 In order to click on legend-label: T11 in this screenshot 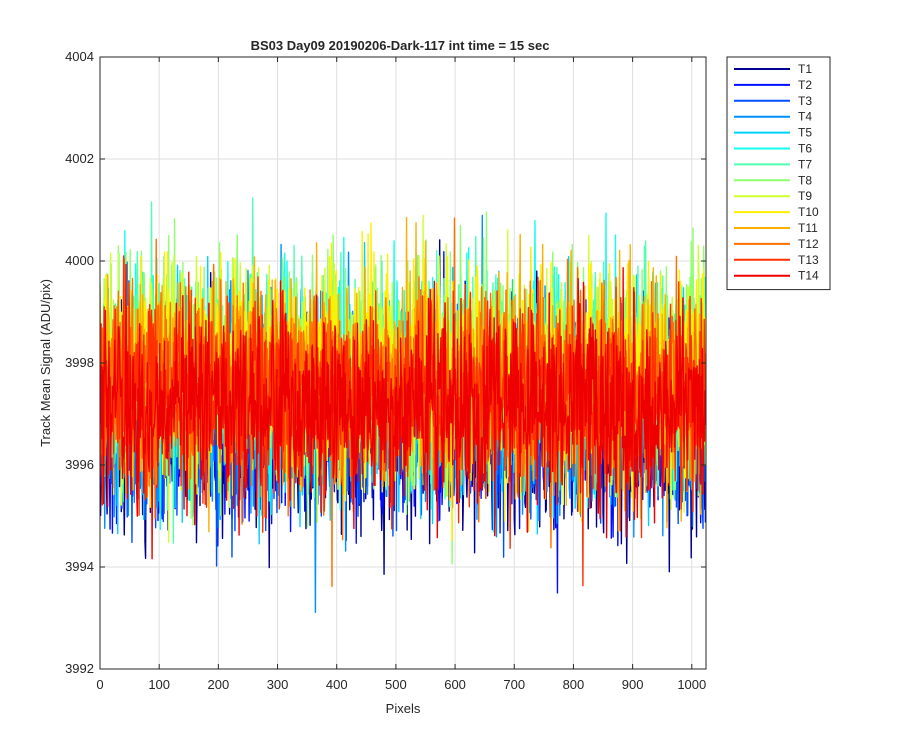, I will do `click(808, 228)`.